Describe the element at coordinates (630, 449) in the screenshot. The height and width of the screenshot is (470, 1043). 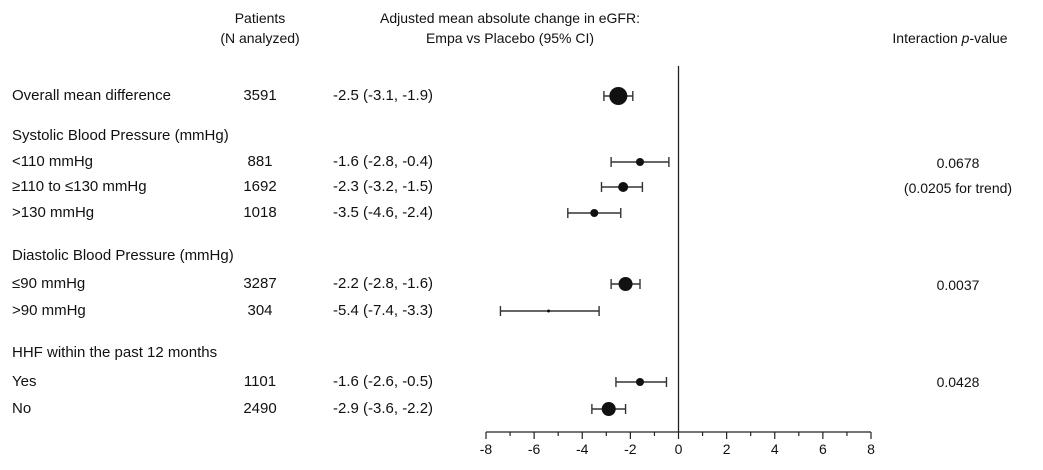
I see `x-tick-label: -2` at that location.